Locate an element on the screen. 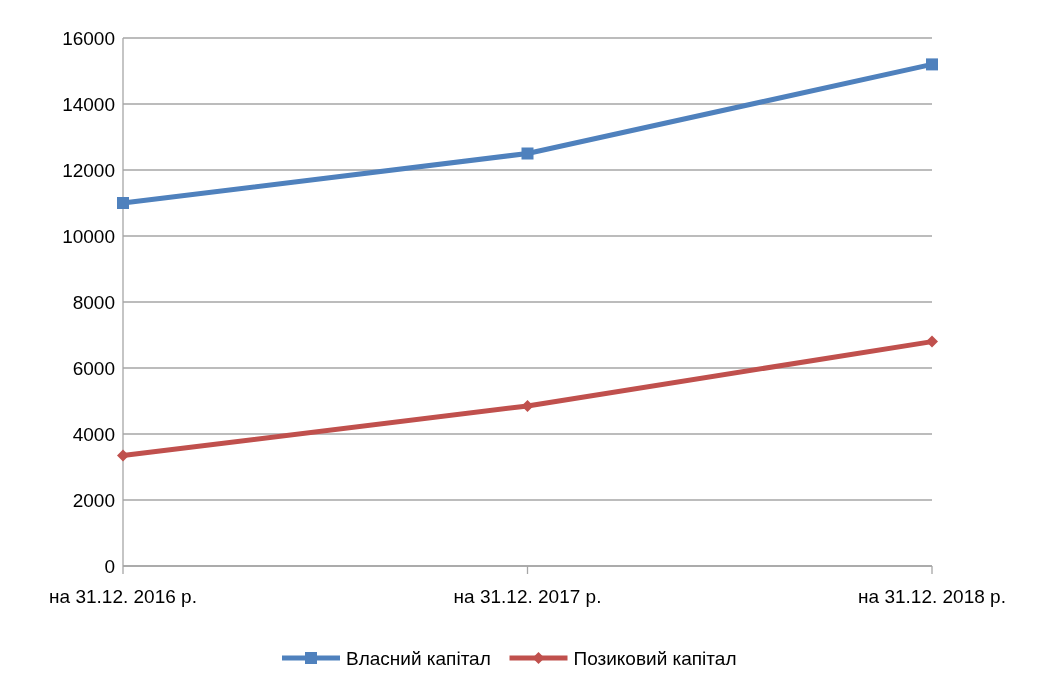 The height and width of the screenshot is (673, 1040). y-tick-label: 10000 is located at coordinates (88, 236).